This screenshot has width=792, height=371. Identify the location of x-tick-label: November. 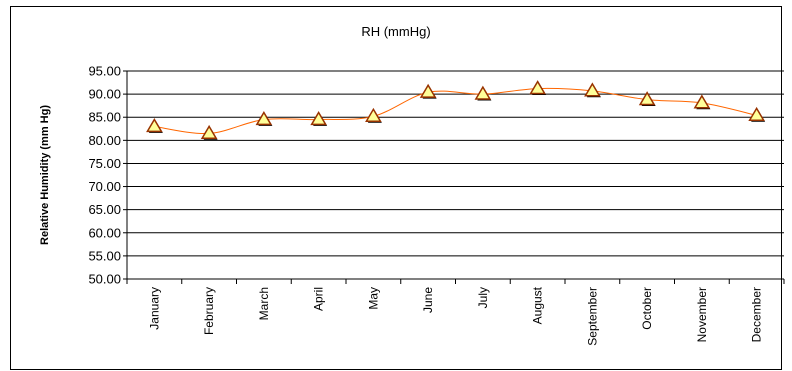
(702, 314).